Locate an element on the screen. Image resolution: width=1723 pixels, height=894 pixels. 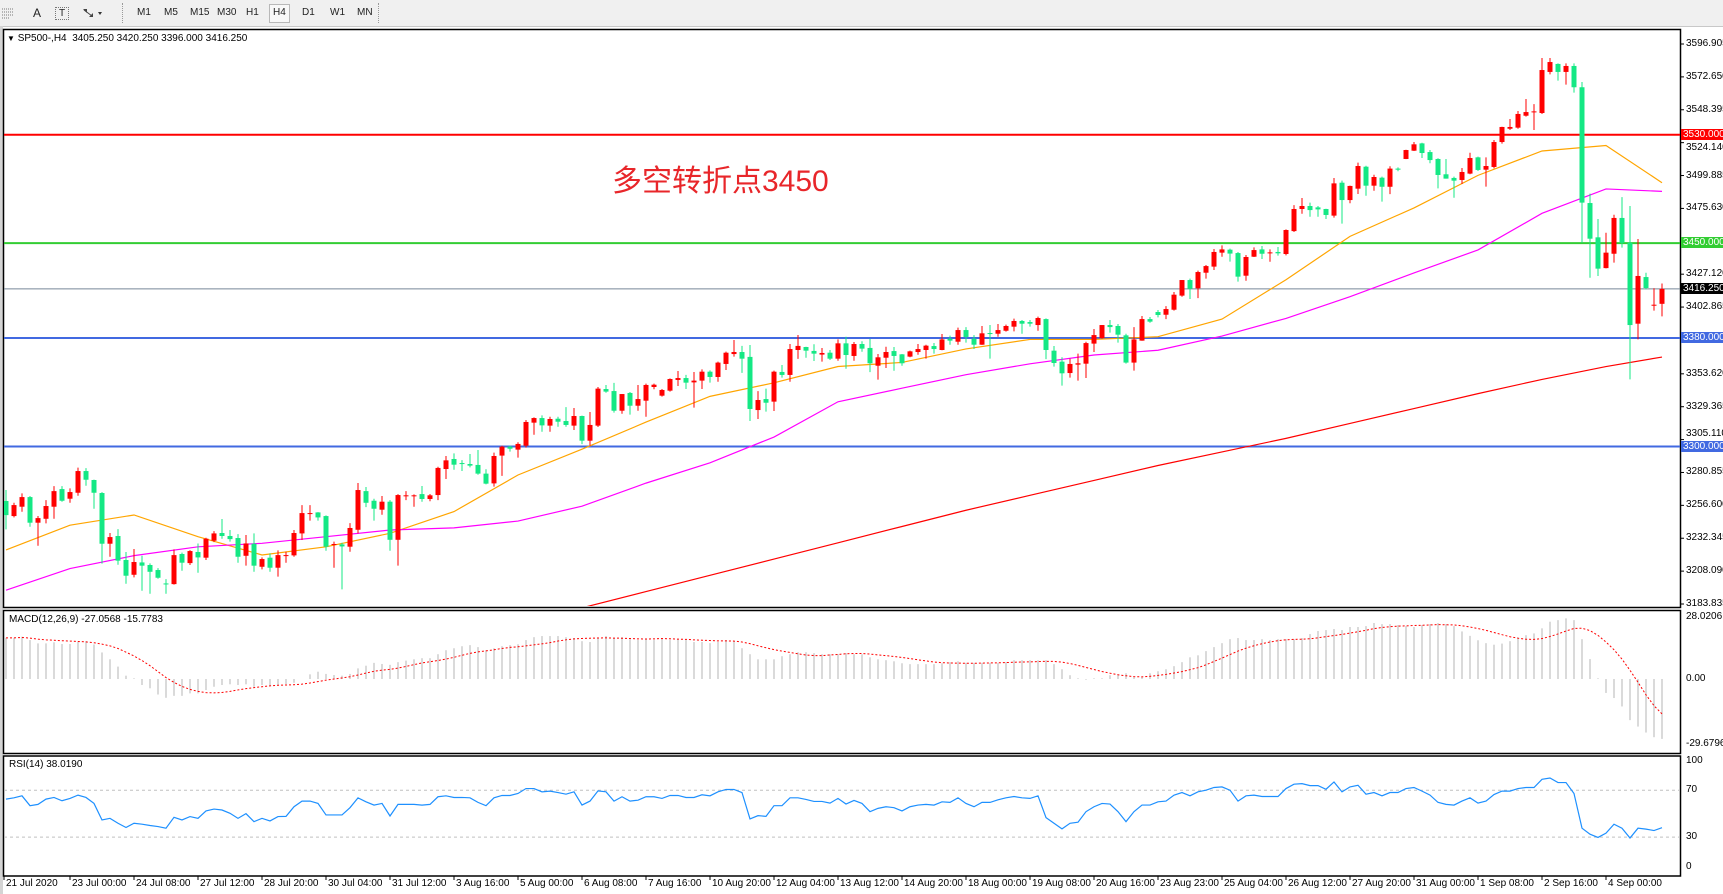
time-axis-label: 23 Aug 23:00 is located at coordinates (1189, 883).